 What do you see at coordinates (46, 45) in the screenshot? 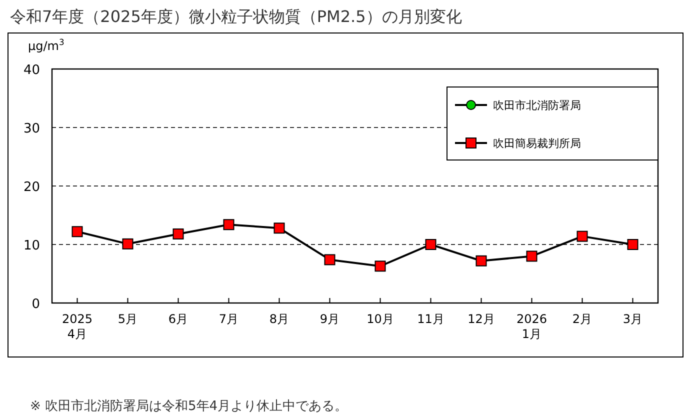
I see `y-axis-title: μg/m$^{3}$` at bounding box center [46, 45].